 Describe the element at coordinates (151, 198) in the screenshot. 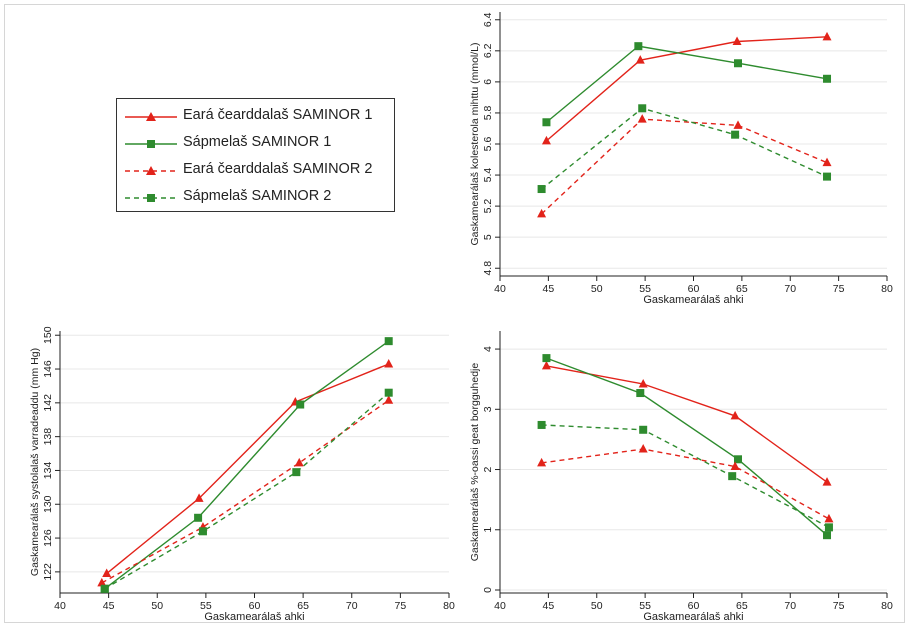

I see `legend-swatch-green-dashed` at that location.